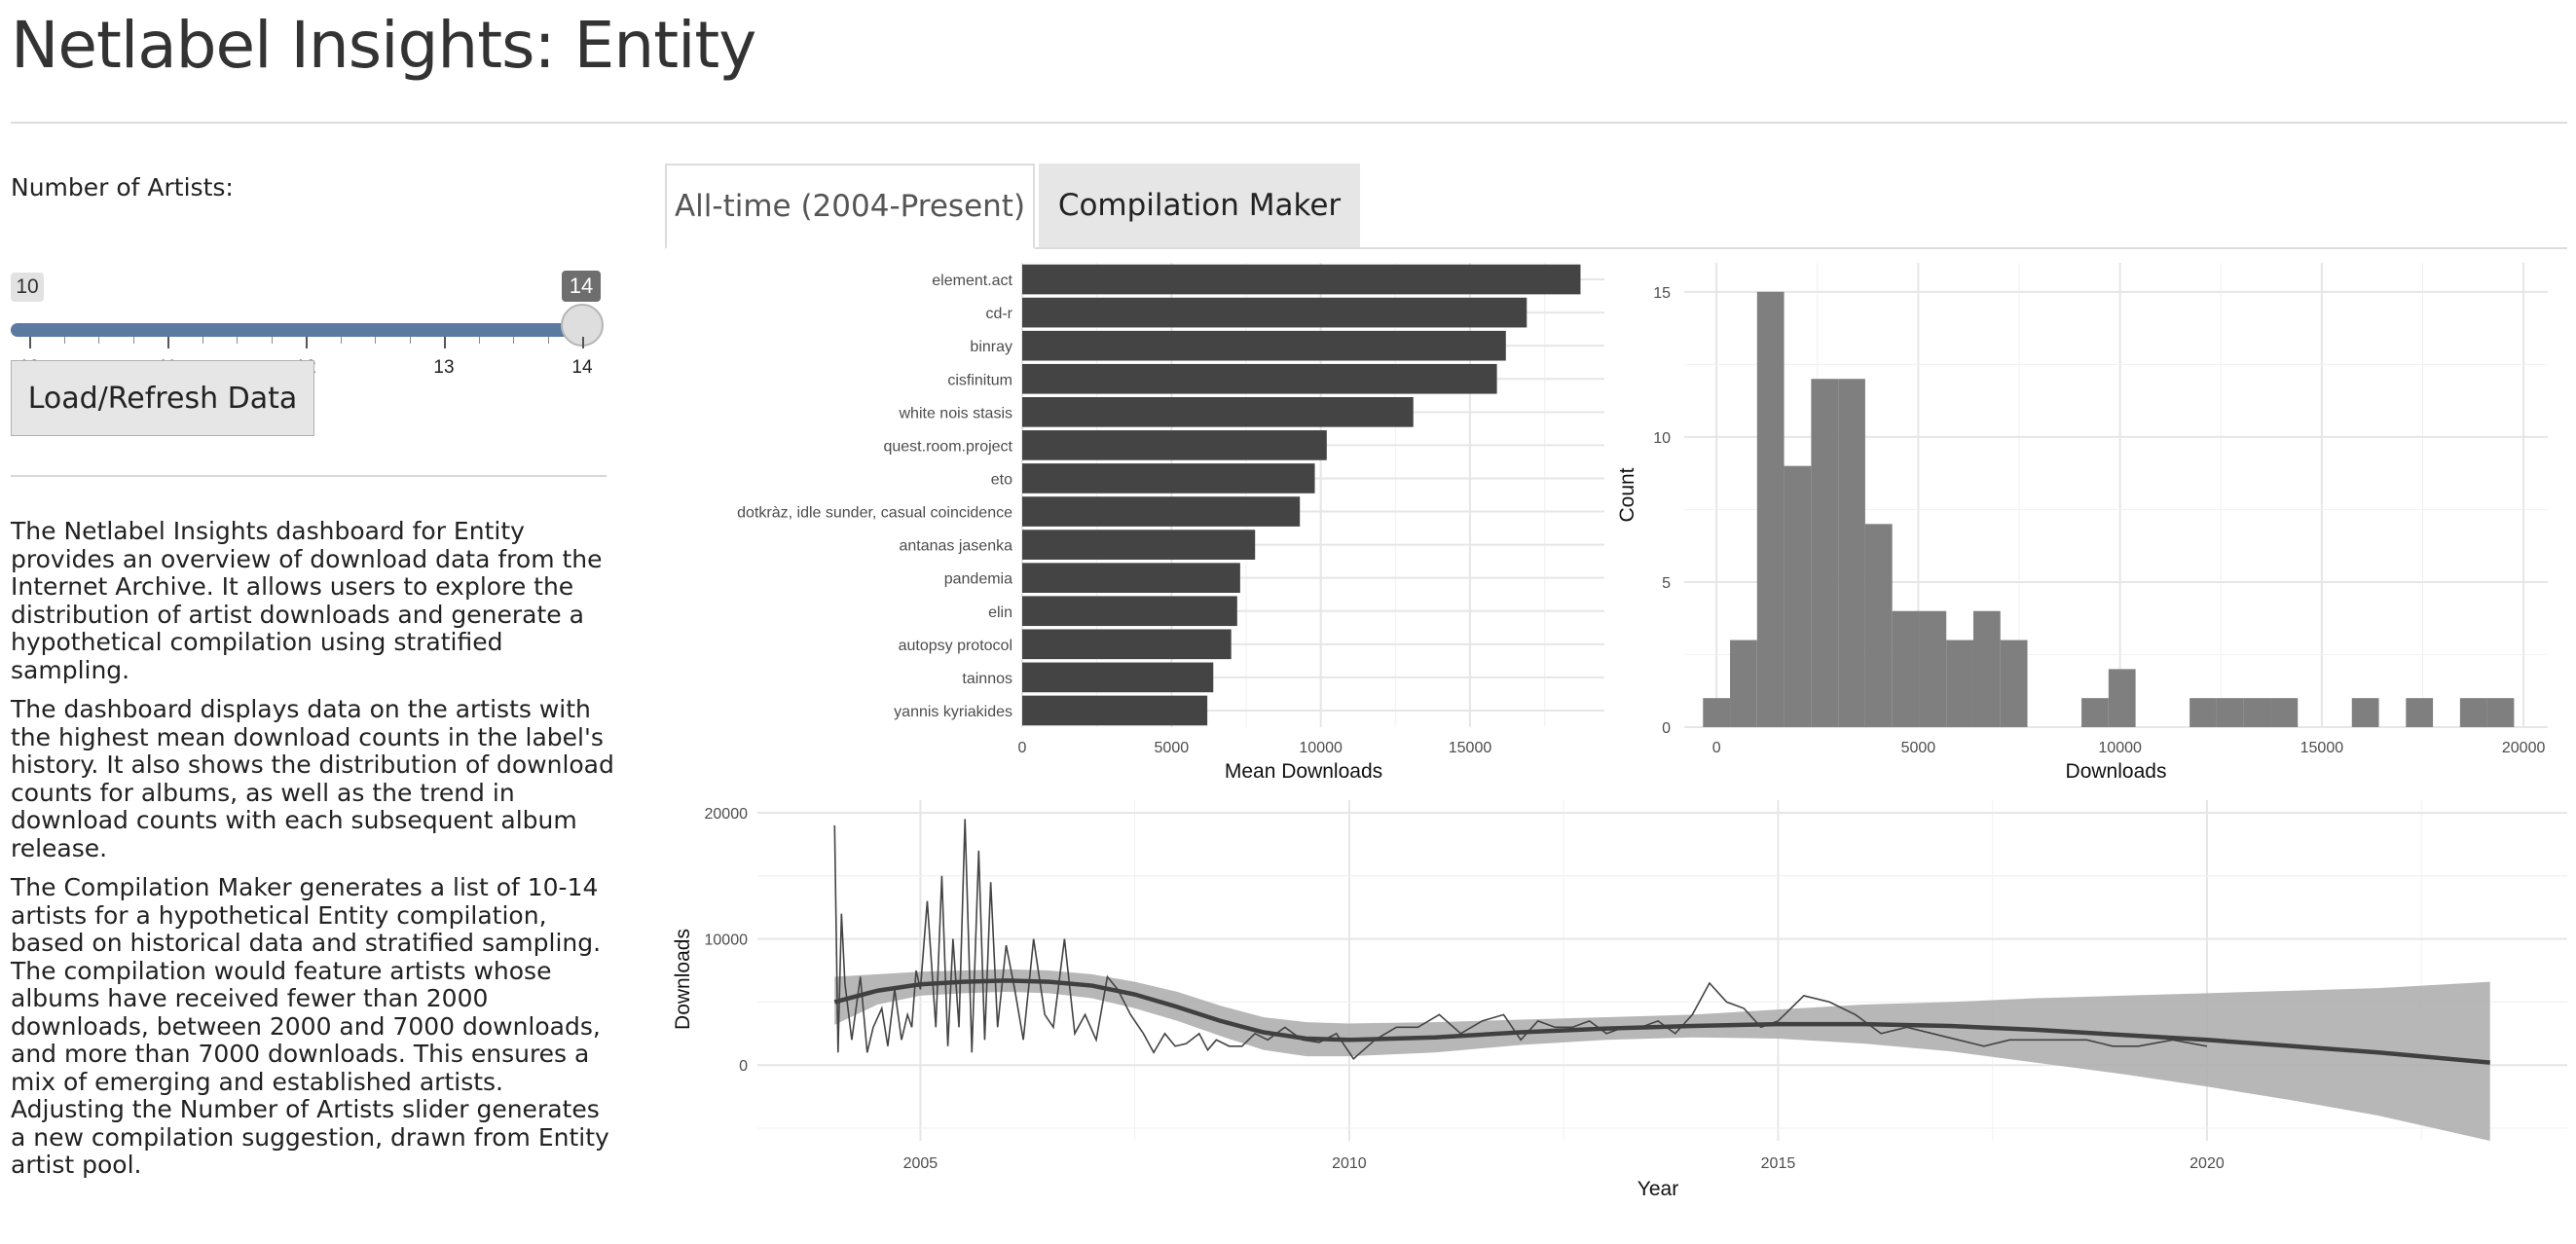 The height and width of the screenshot is (1244, 2576). Describe the element at coordinates (383, 45) in the screenshot. I see `page-title: Netlabel Insights: Entity` at that location.